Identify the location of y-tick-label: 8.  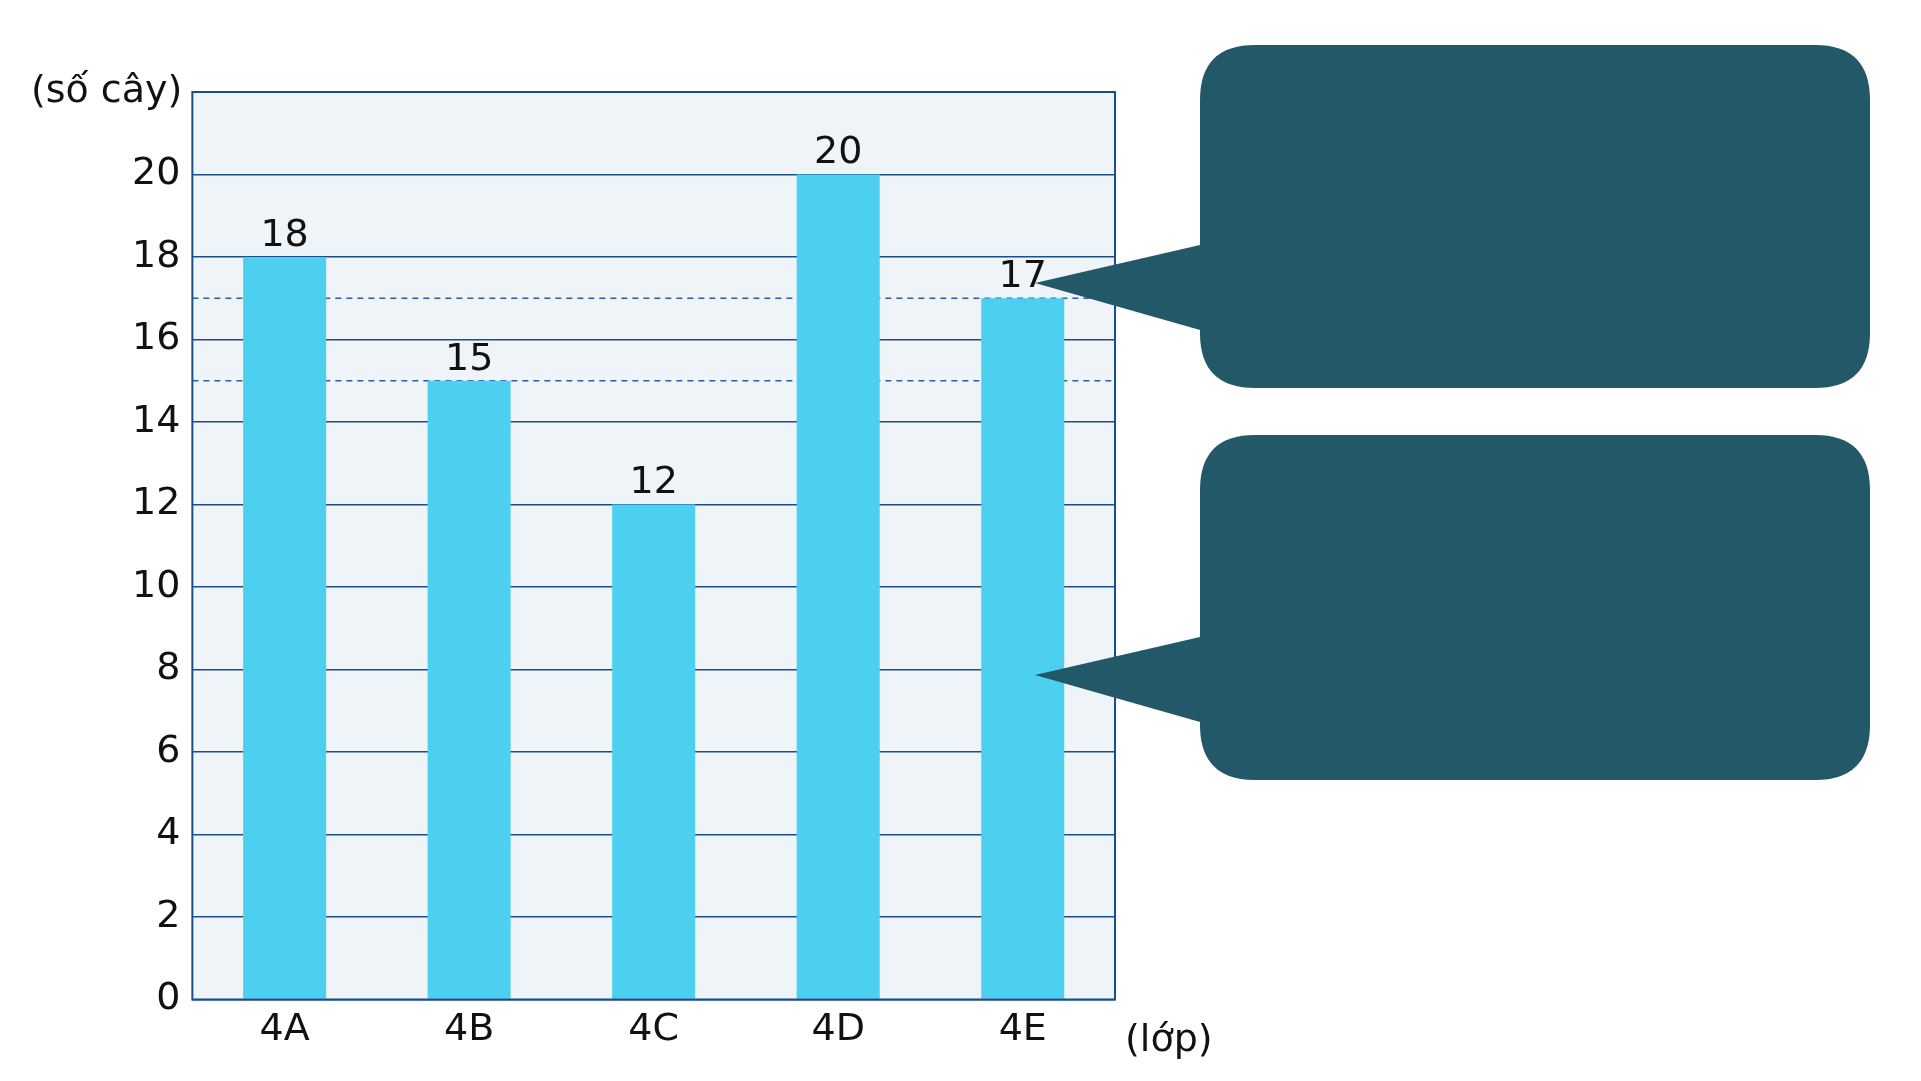
(168, 666).